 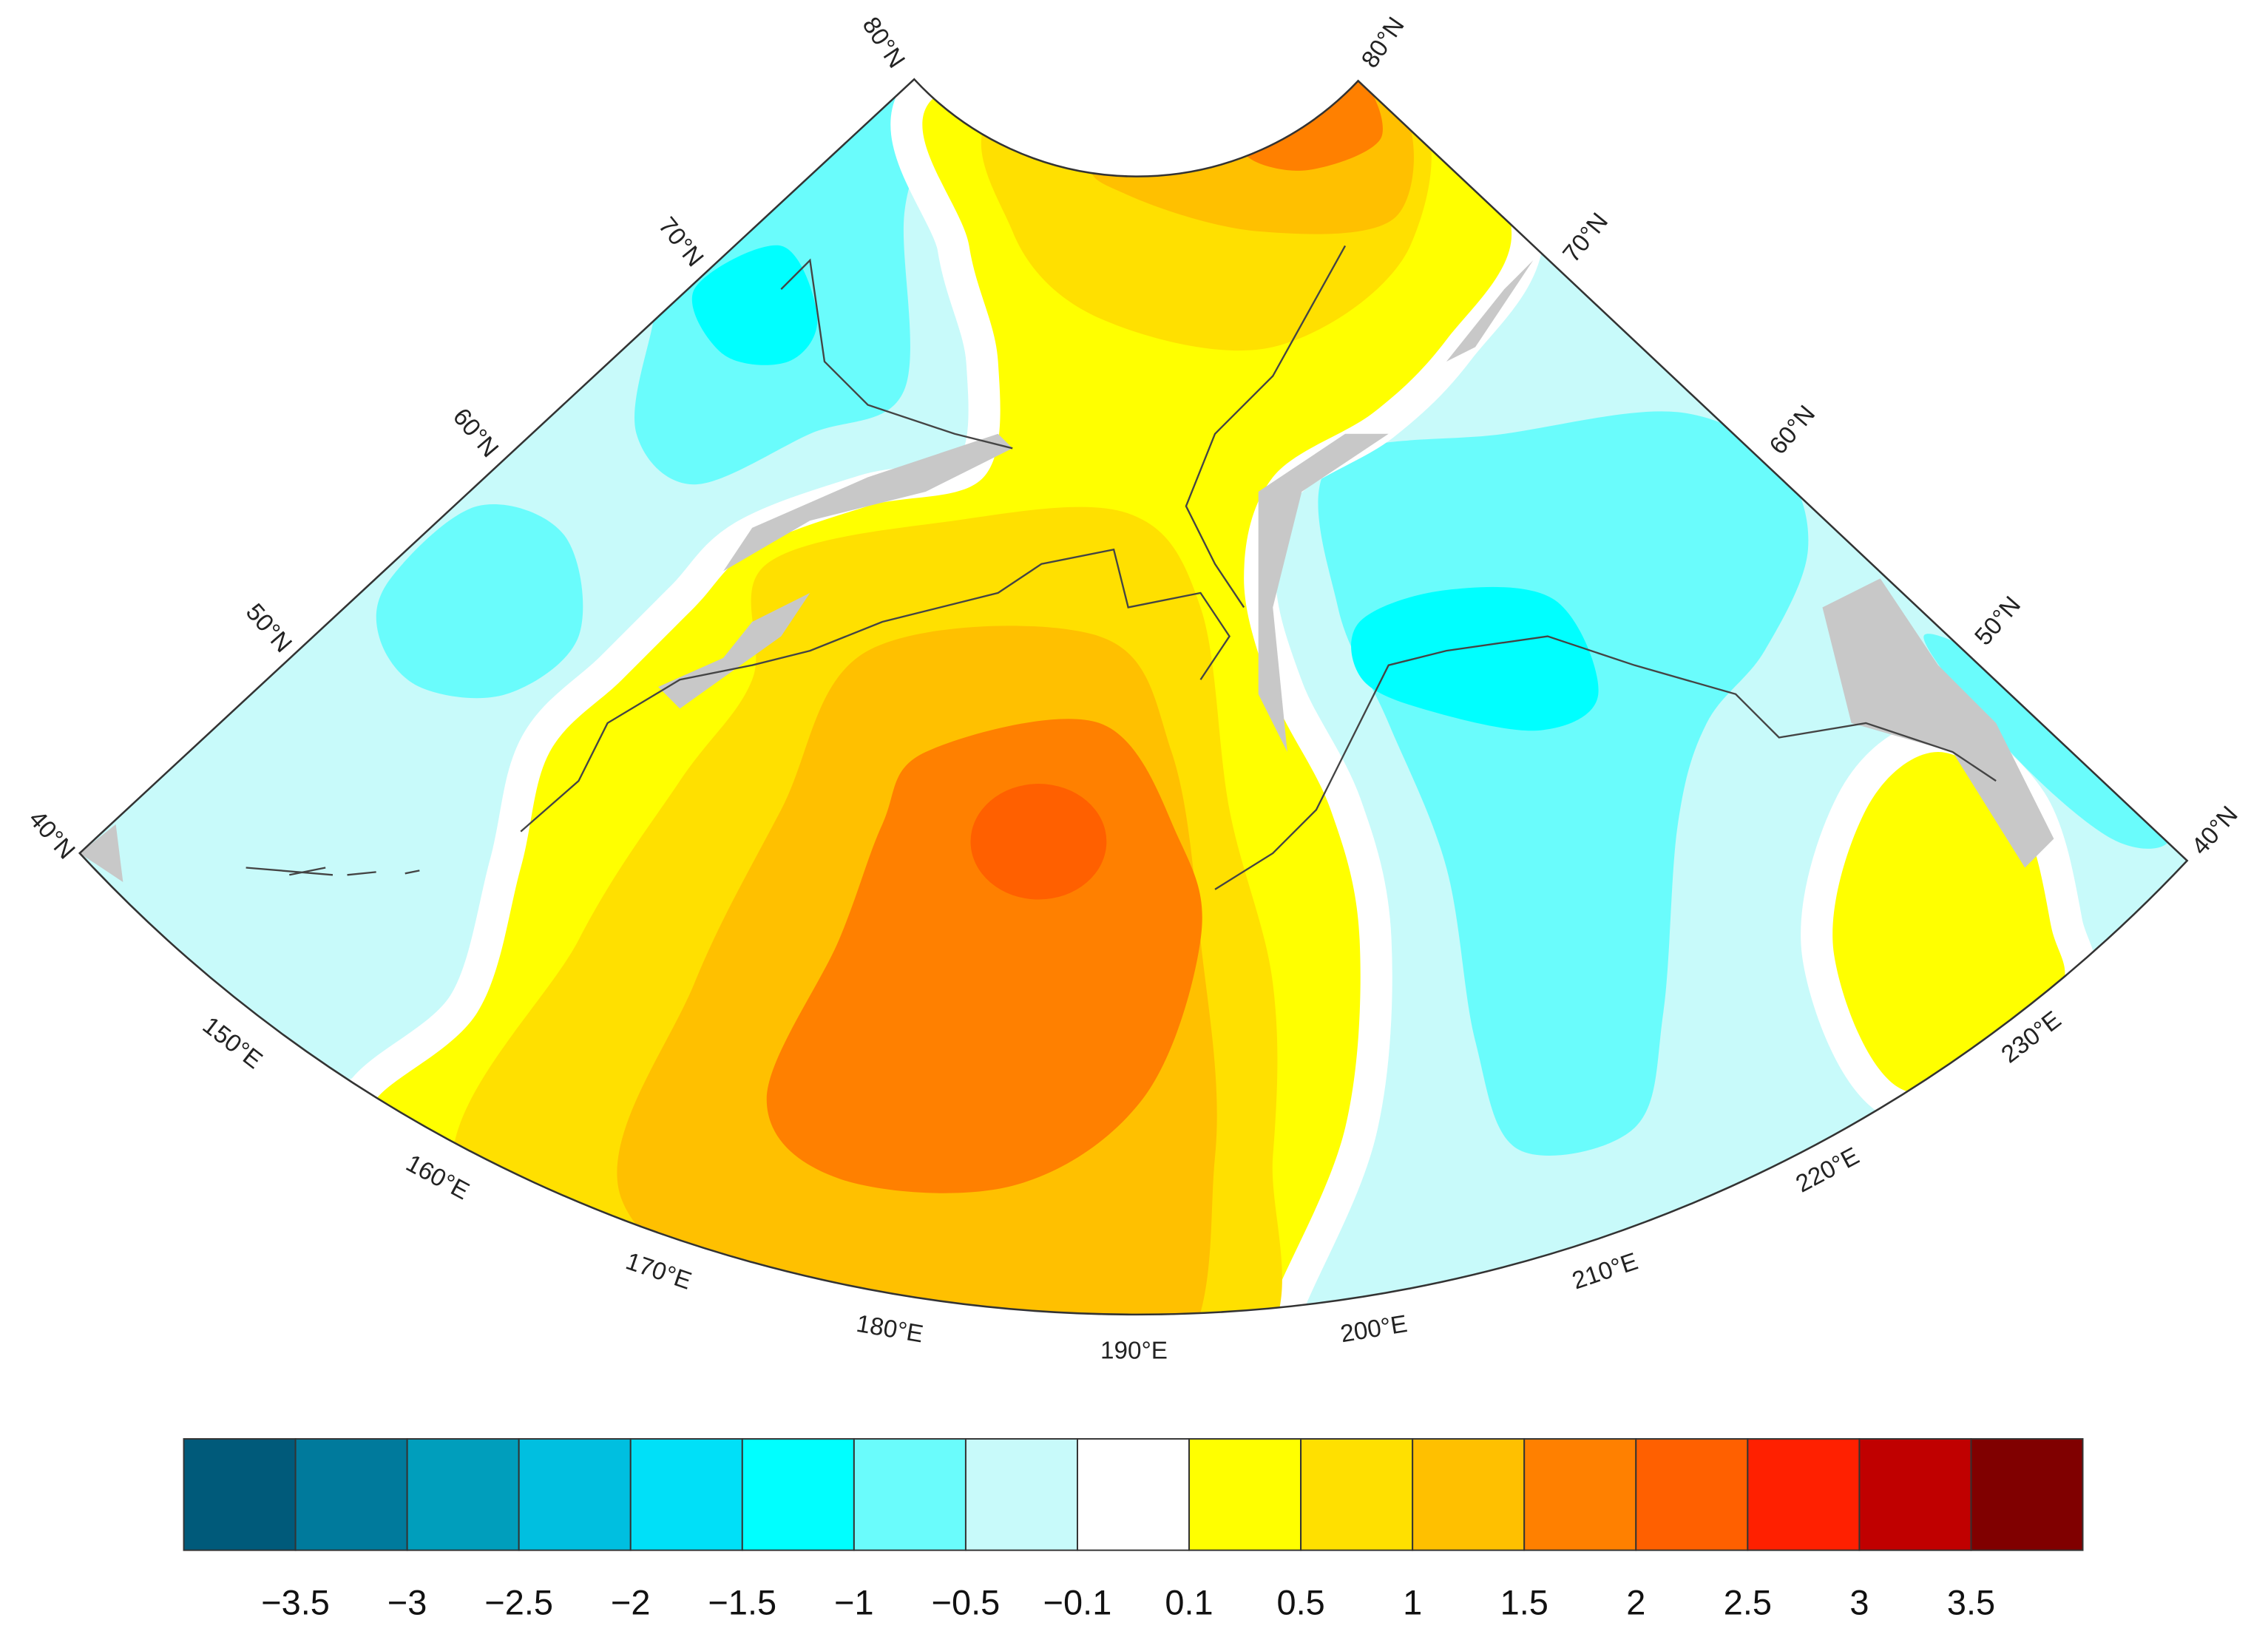 What do you see at coordinates (1078, 1602) in the screenshot?
I see `colorbar-label: −0.1` at bounding box center [1078, 1602].